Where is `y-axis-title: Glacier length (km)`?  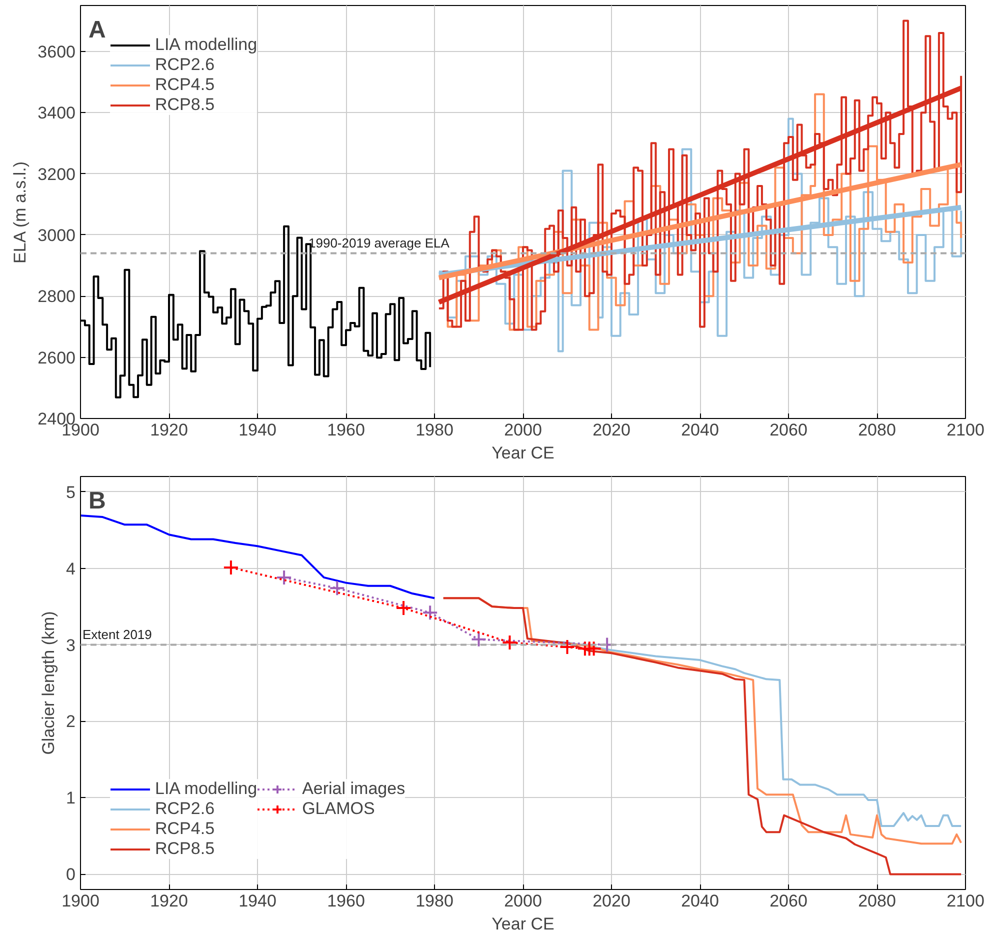 y-axis-title: Glacier length (km) is located at coordinates (48, 683).